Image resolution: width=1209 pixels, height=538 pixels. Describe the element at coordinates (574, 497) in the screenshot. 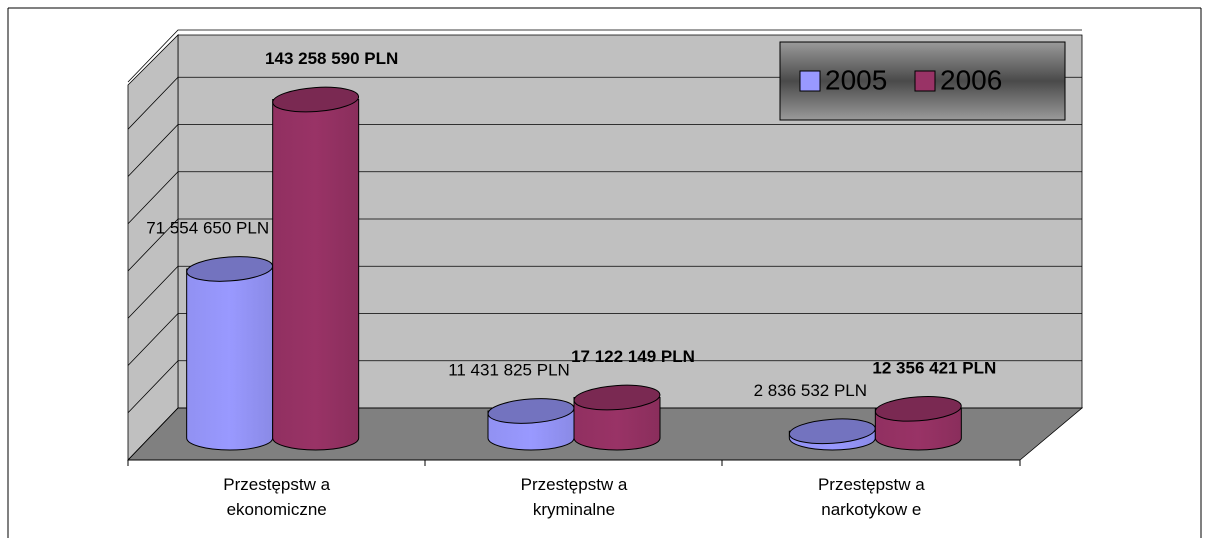

I see `x-tick-label: Przestępstw a kryminalne` at that location.